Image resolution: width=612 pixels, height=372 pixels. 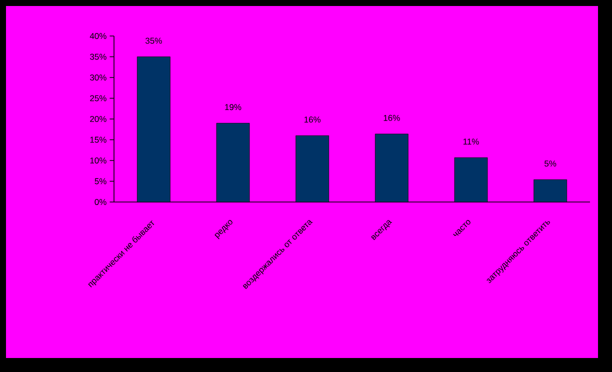 What do you see at coordinates (100, 202) in the screenshot?
I see `y-tick-label: 0%` at bounding box center [100, 202].